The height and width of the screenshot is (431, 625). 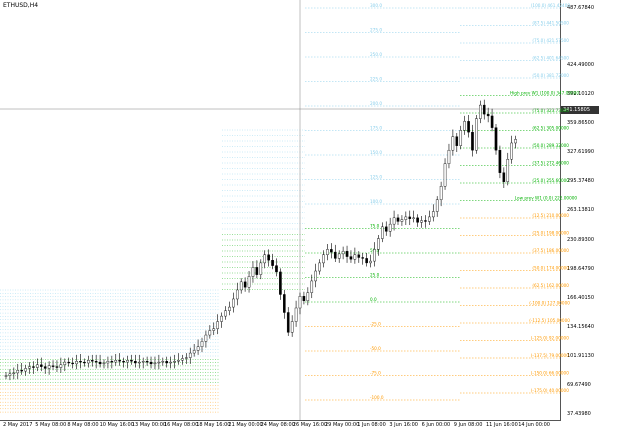 What do you see at coordinates (551, 5) in the screenshot?
I see `pivot-level-label: (100.0) 461.42400` at bounding box center [551, 5].